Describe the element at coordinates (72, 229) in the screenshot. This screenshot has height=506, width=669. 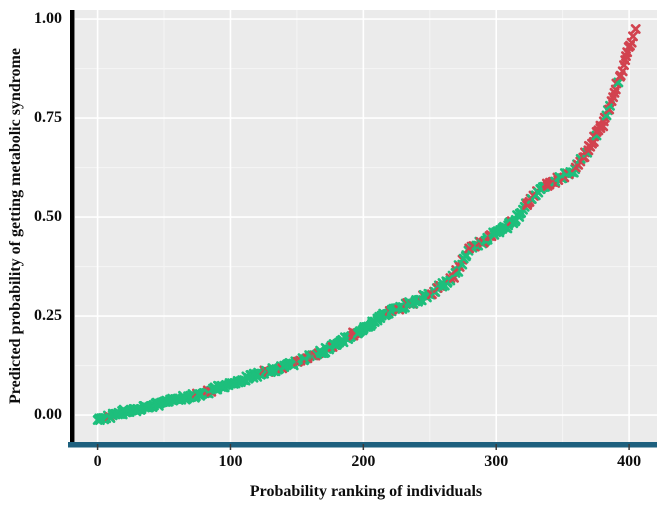
I see `y-axis-line` at that location.